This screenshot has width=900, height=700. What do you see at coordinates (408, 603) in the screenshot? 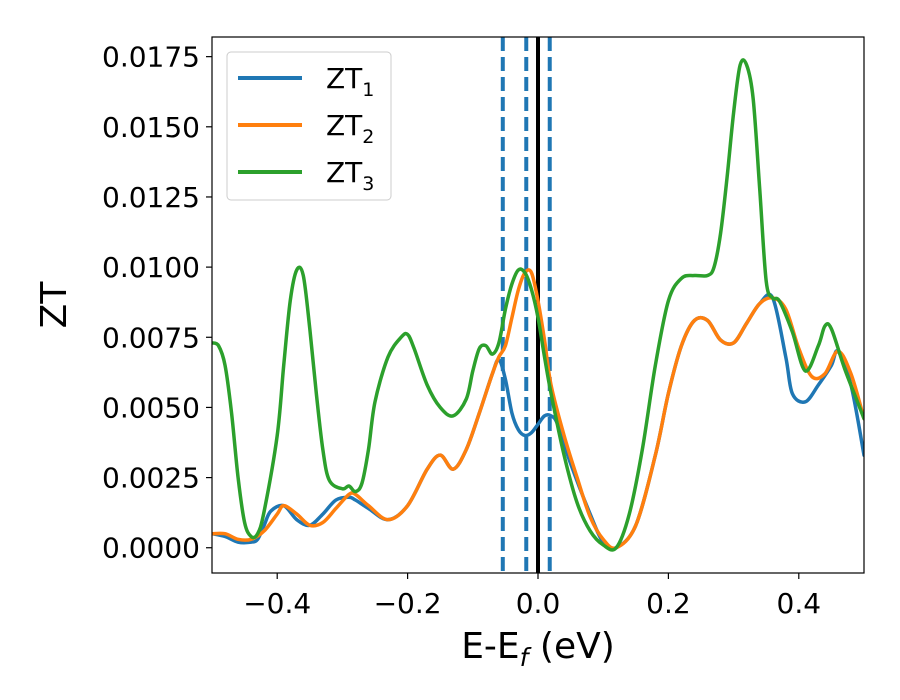
I see `x-tick-label: −0.2` at bounding box center [408, 603].